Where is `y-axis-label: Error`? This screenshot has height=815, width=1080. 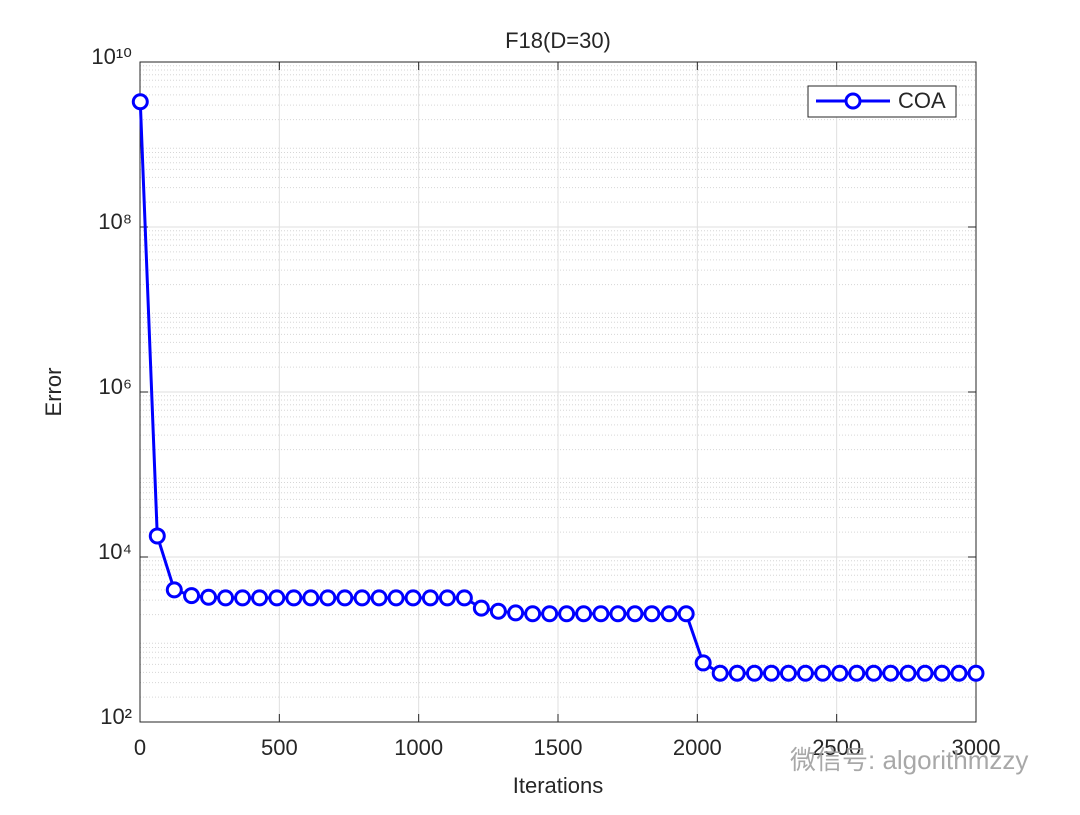
y-axis-label: Error is located at coordinates (53, 392).